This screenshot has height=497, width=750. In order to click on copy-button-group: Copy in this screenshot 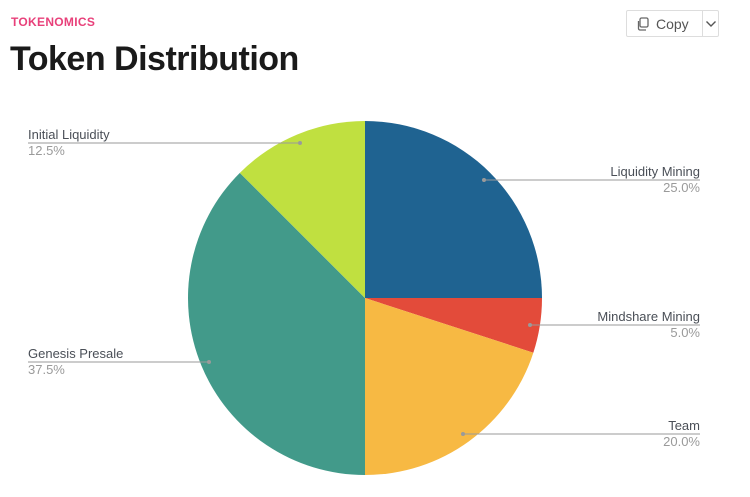, I will do `click(672, 23)`.